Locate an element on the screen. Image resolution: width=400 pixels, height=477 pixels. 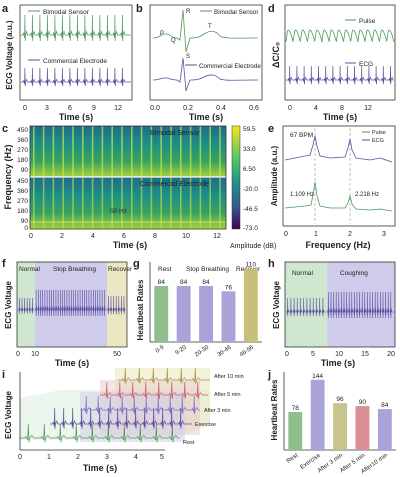
legend-d-2: ECG is located at coordinates (366, 64).